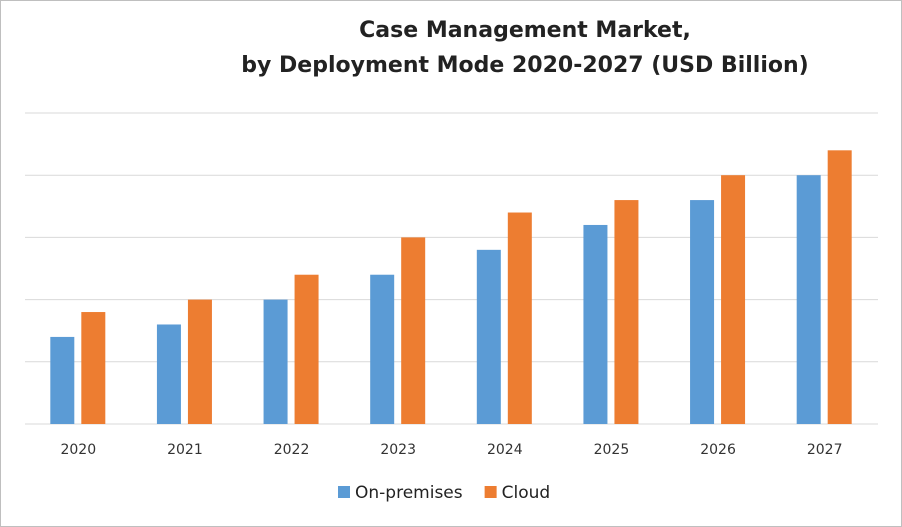  What do you see at coordinates (526, 493) in the screenshot?
I see `legend-label: Cloud` at bounding box center [526, 493].